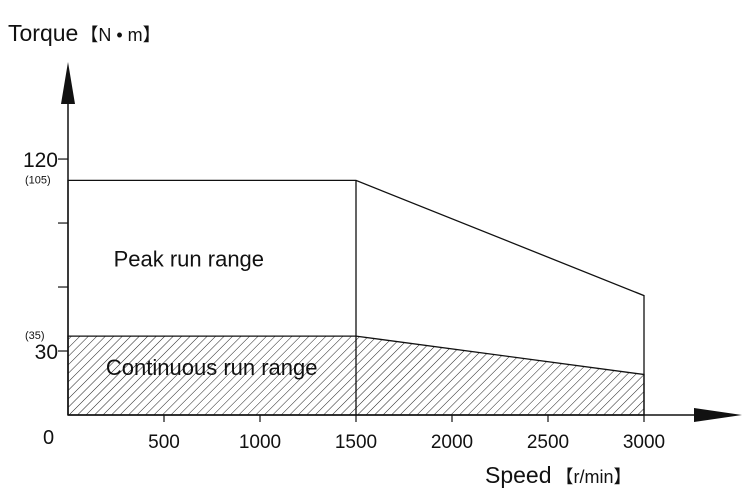 This screenshot has height=495, width=749. I want to click on x-tick-label: 500, so click(164, 442).